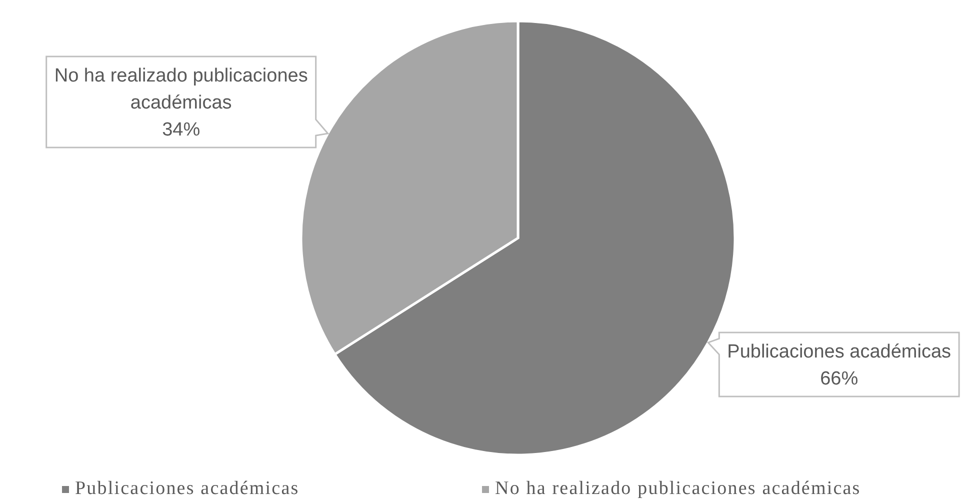 Image resolution: width=964 pixels, height=502 pixels. Describe the element at coordinates (678, 489) in the screenshot. I see `legend-label: No ha realizado publicaciones académicas` at that location.